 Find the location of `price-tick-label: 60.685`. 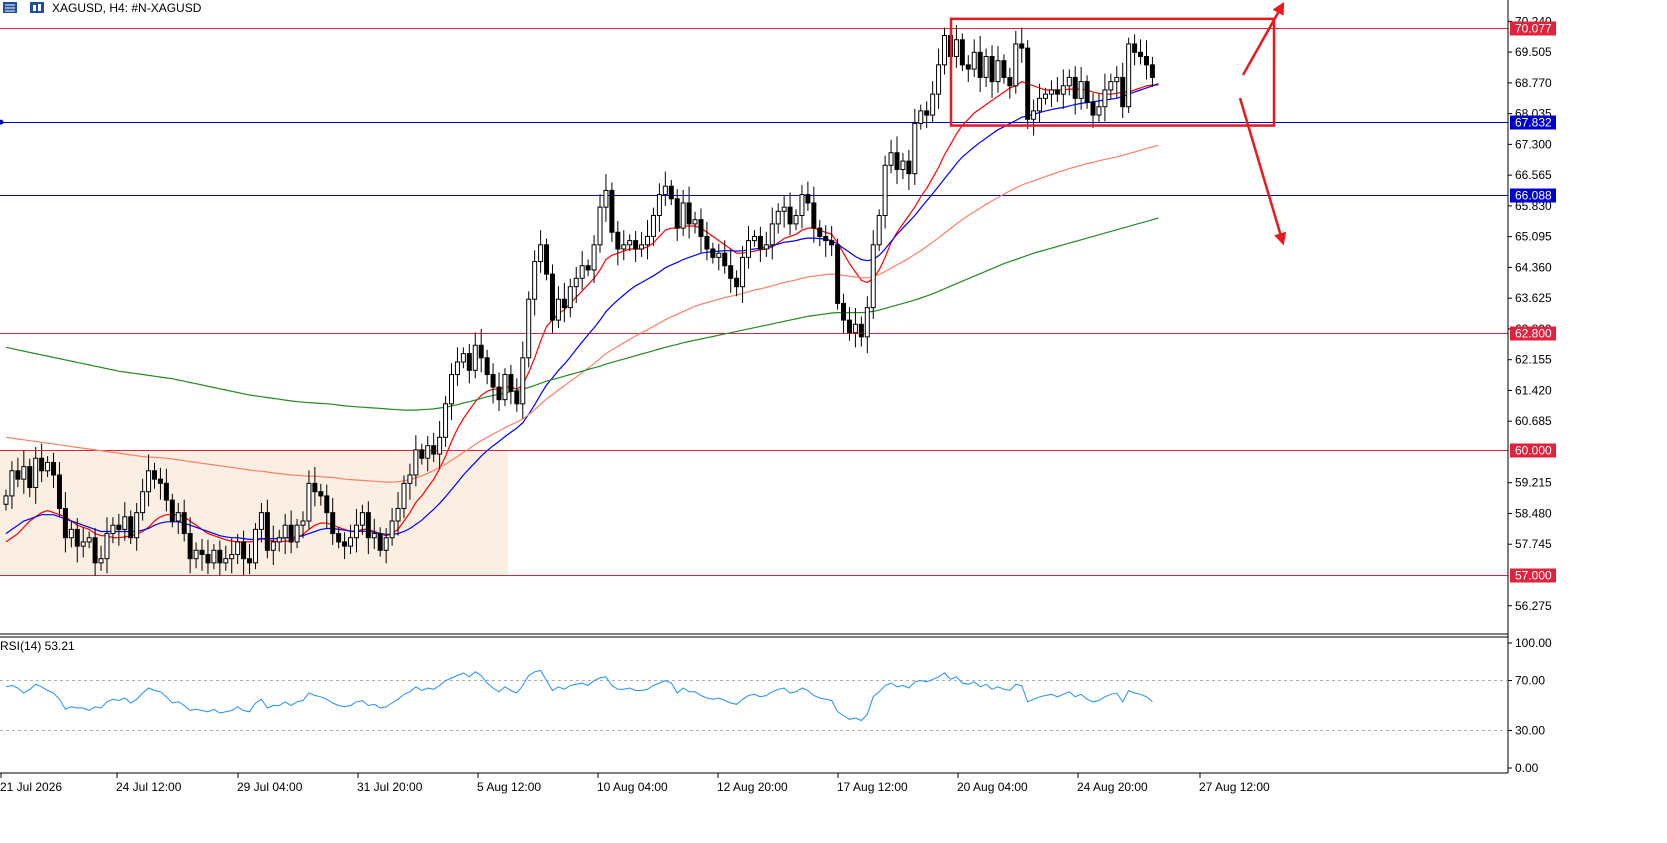

price-tick-label: 60.685 is located at coordinates (1533, 421).